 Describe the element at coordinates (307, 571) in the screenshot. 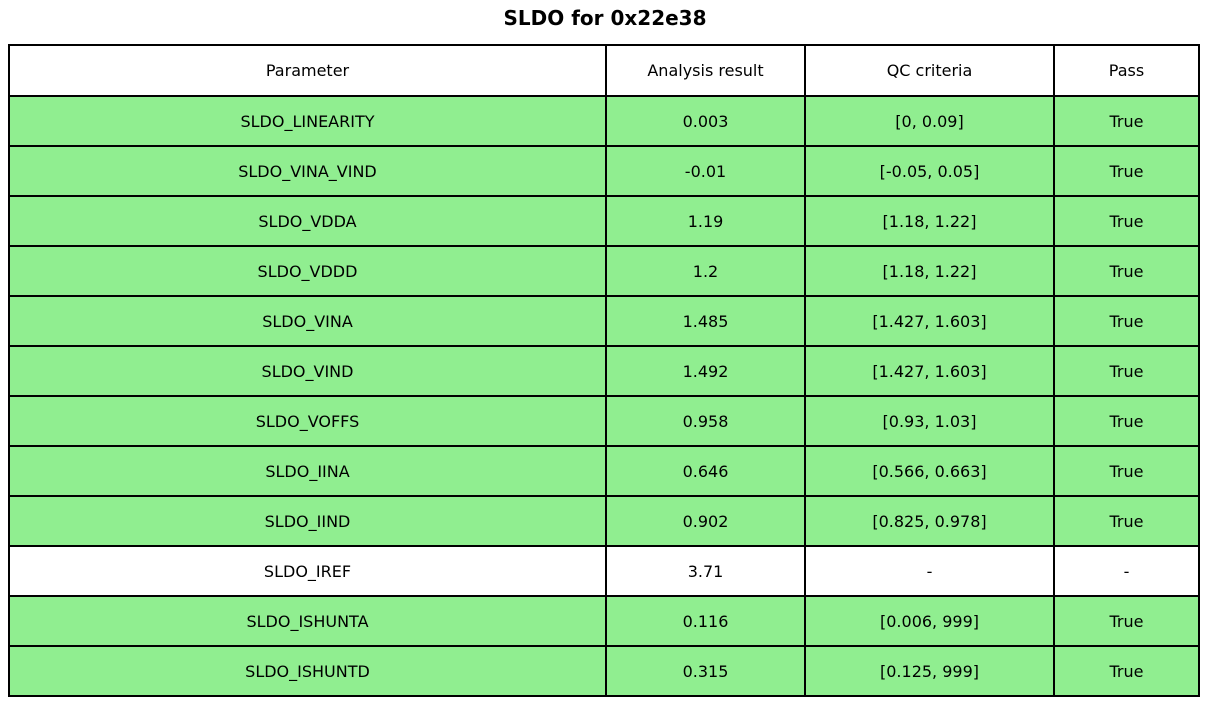

I see `param-cell: SLDO_IREF` at that location.